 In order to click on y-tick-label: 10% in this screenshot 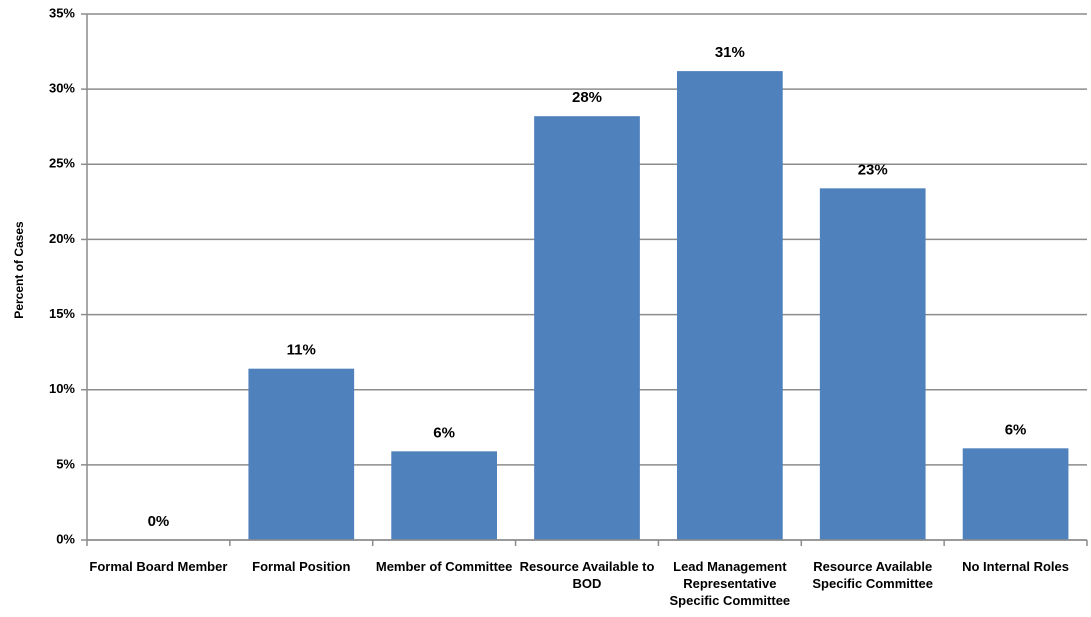, I will do `click(62, 388)`.